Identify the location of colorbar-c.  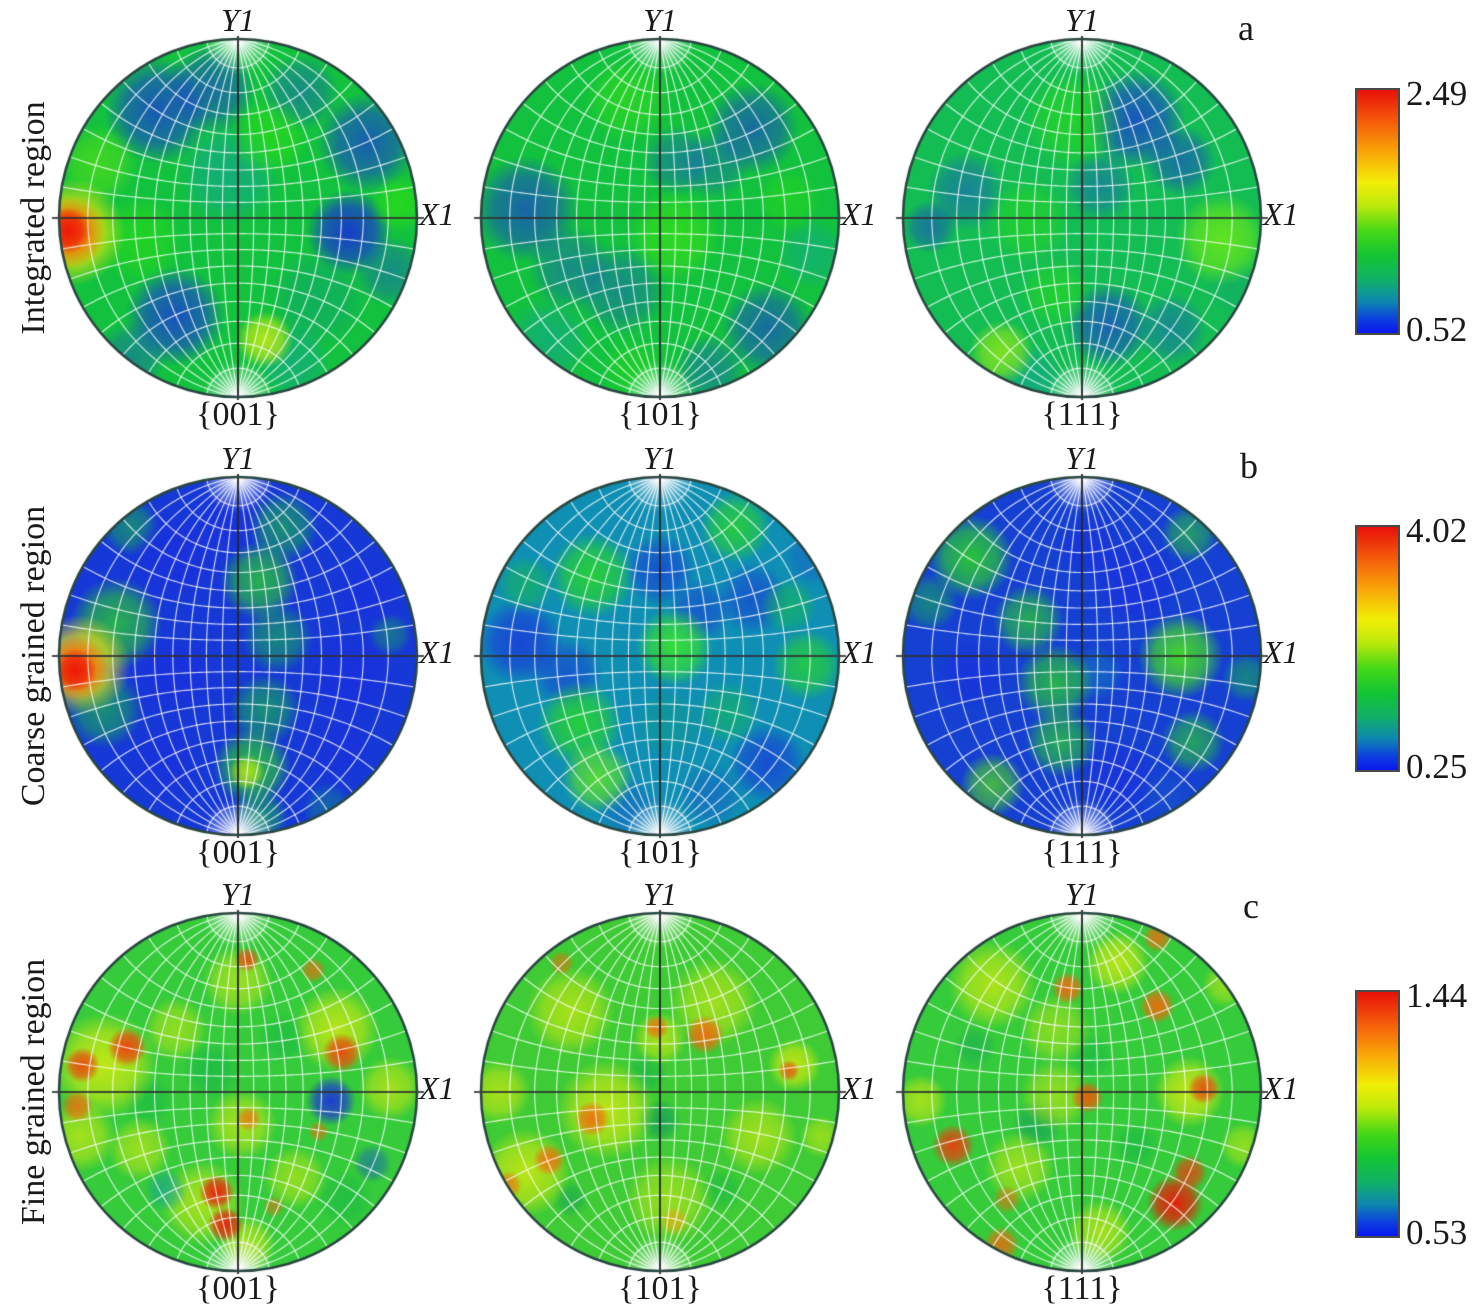
(1377, 1114).